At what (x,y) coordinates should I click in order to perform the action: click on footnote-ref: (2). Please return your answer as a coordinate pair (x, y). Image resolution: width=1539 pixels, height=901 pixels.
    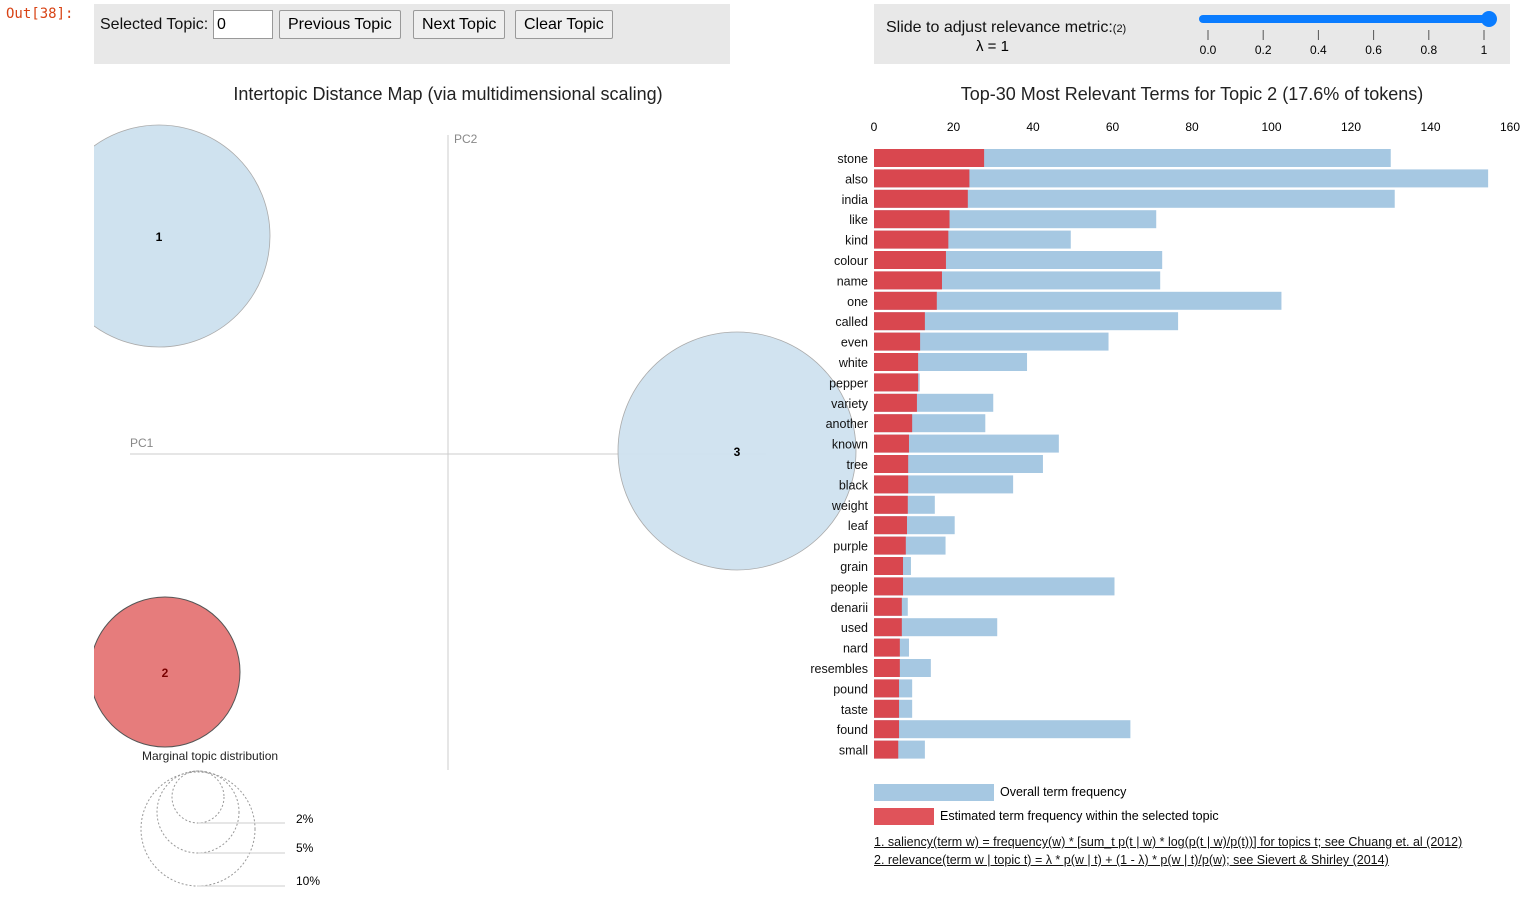
    Looking at the image, I should click on (1119, 29).